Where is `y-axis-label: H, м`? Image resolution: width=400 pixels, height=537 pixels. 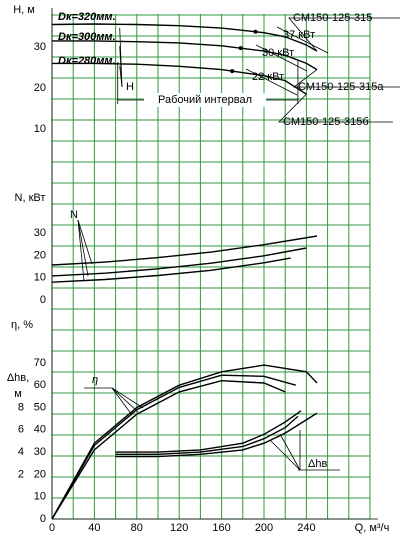 y-axis-label: H, м is located at coordinates (24, 10).